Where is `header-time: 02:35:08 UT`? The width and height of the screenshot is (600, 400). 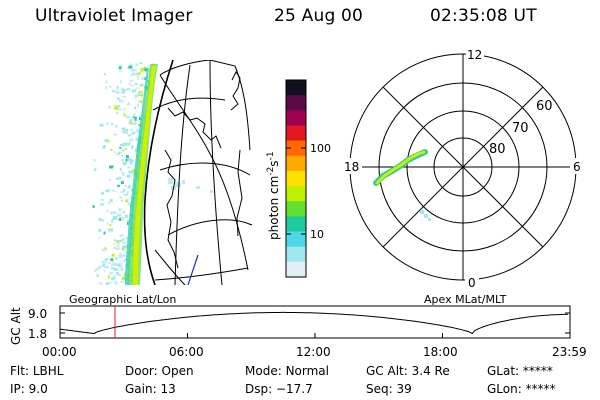 header-time: 02:35:08 UT is located at coordinates (483, 16).